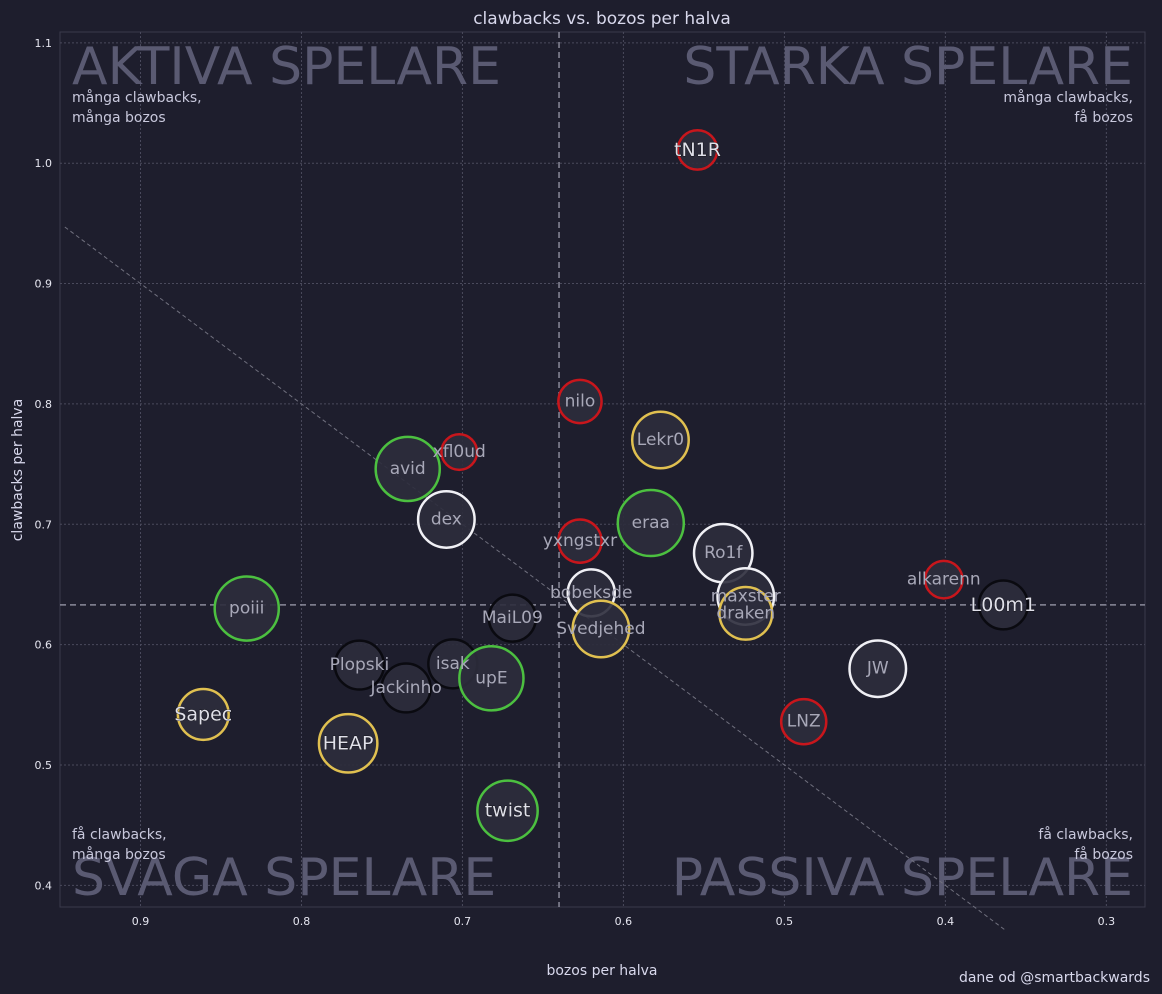 The height and width of the screenshot is (994, 1162). I want to click on point-Plopski, so click(359, 665).